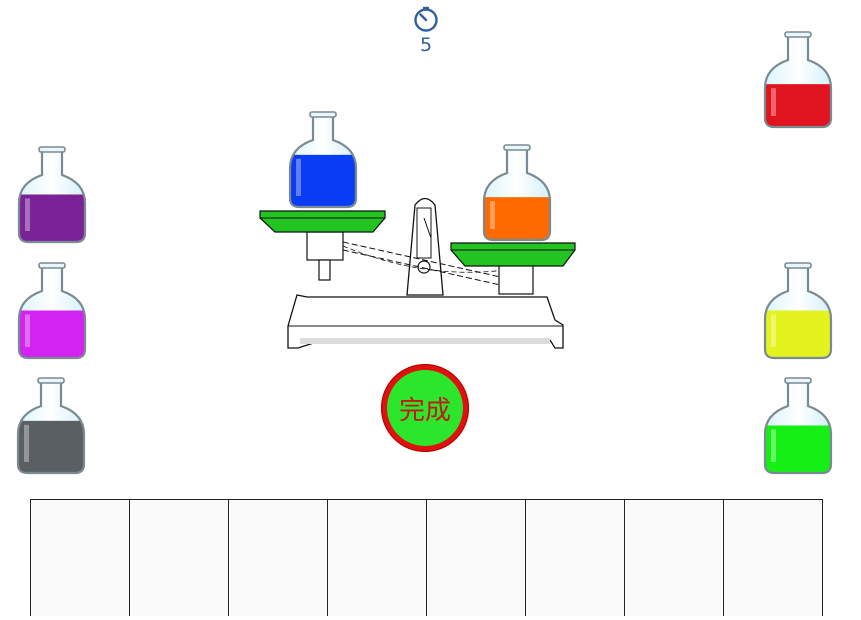 The height and width of the screenshot is (620, 861). What do you see at coordinates (420, 275) in the screenshot?
I see `balance-scale` at bounding box center [420, 275].